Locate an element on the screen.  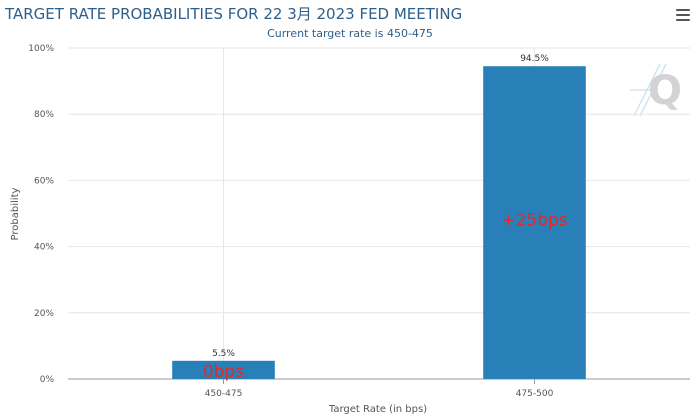
bar-annotation: +25bps is located at coordinates (534, 221).